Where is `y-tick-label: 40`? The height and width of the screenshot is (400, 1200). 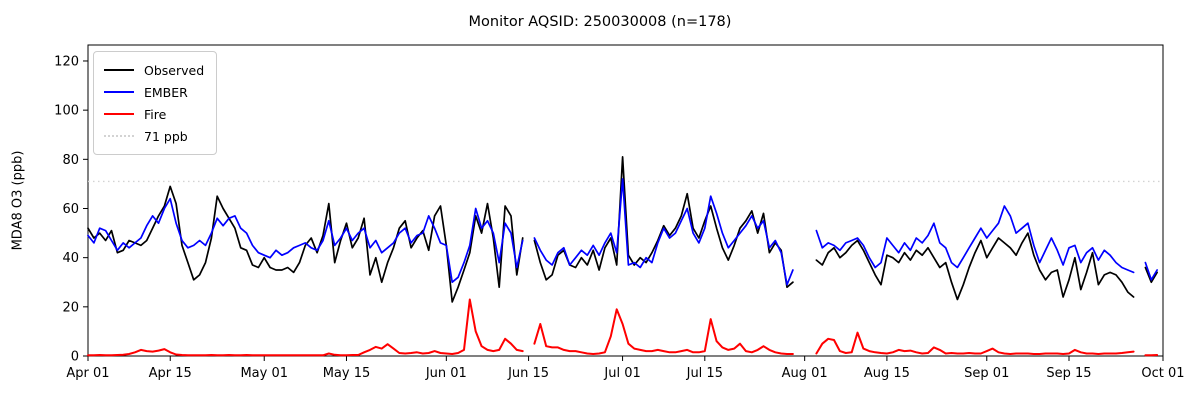
y-tick-label: 40 is located at coordinates (70, 258).